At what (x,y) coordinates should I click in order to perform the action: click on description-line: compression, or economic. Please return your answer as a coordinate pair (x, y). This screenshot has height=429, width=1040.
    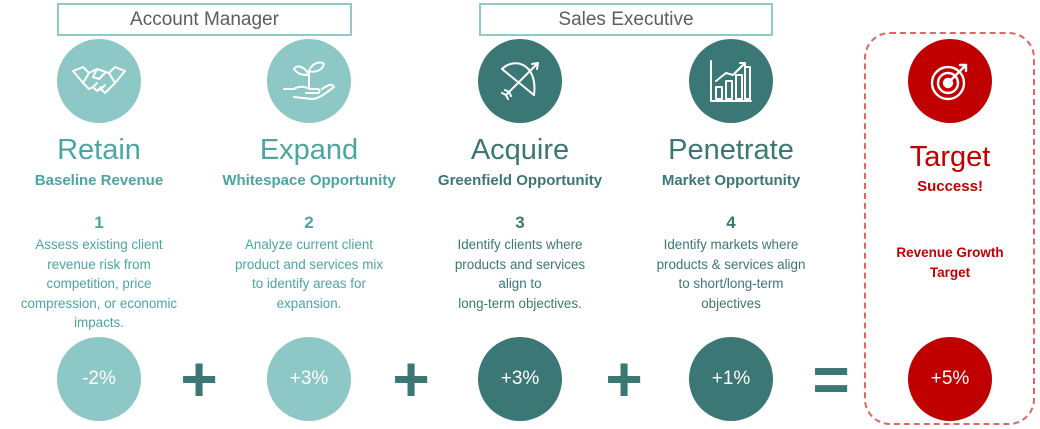
    Looking at the image, I should click on (99, 303).